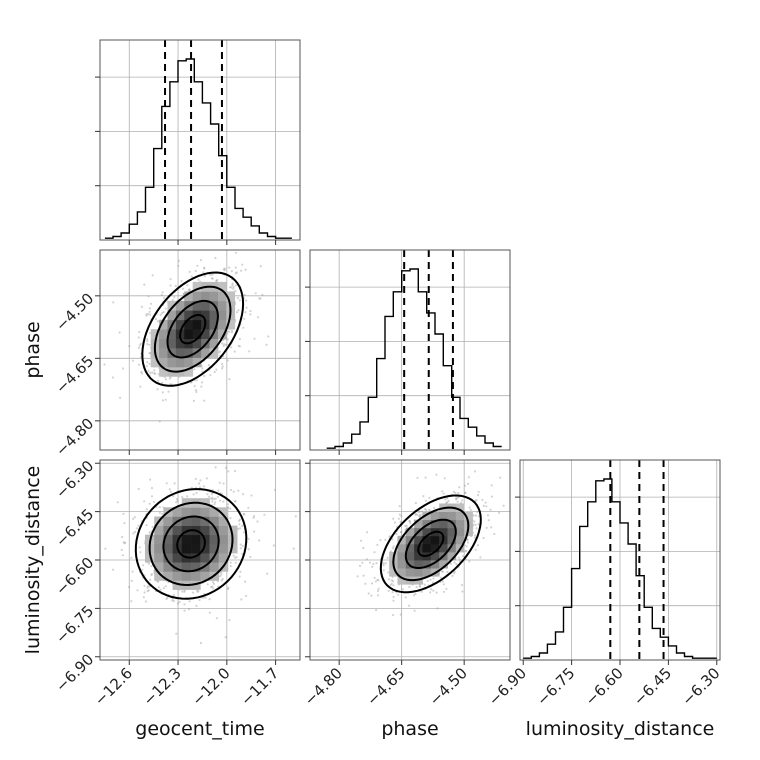  Describe the element at coordinates (409, 729) in the screenshot. I see `x-axis-label-phase: phase` at that location.